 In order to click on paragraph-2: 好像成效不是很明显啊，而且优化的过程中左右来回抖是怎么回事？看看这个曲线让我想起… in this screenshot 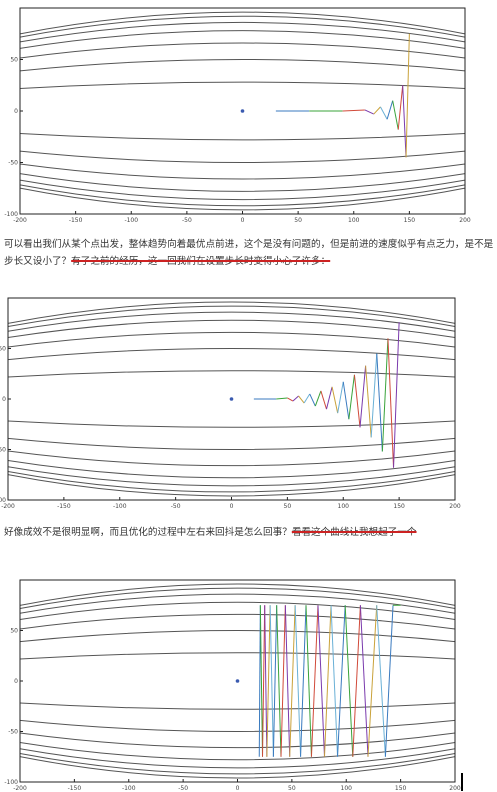, I will do `click(249, 532)`.